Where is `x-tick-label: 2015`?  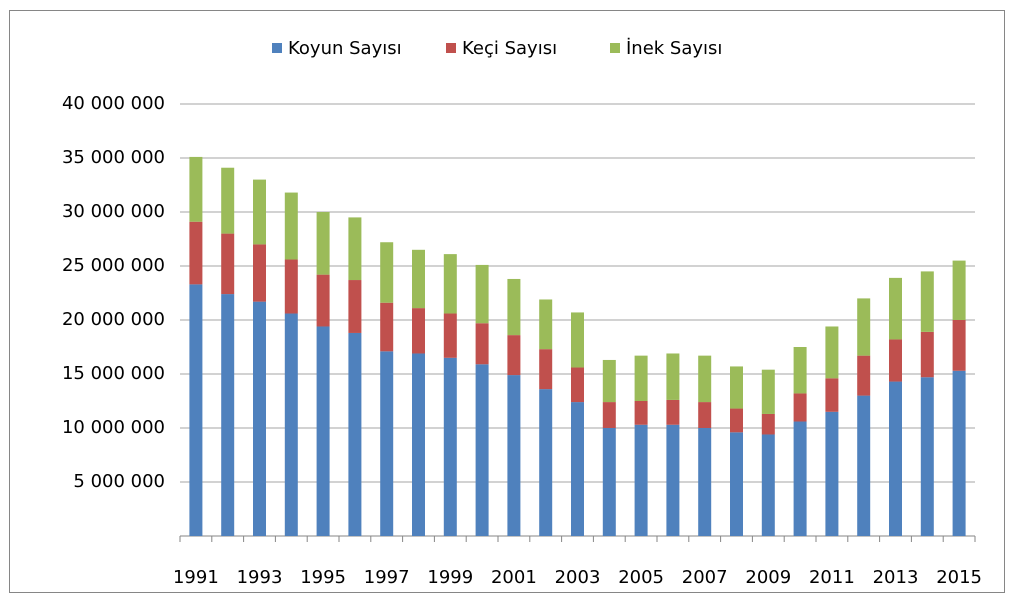 x-tick-label: 2015 is located at coordinates (959, 577).